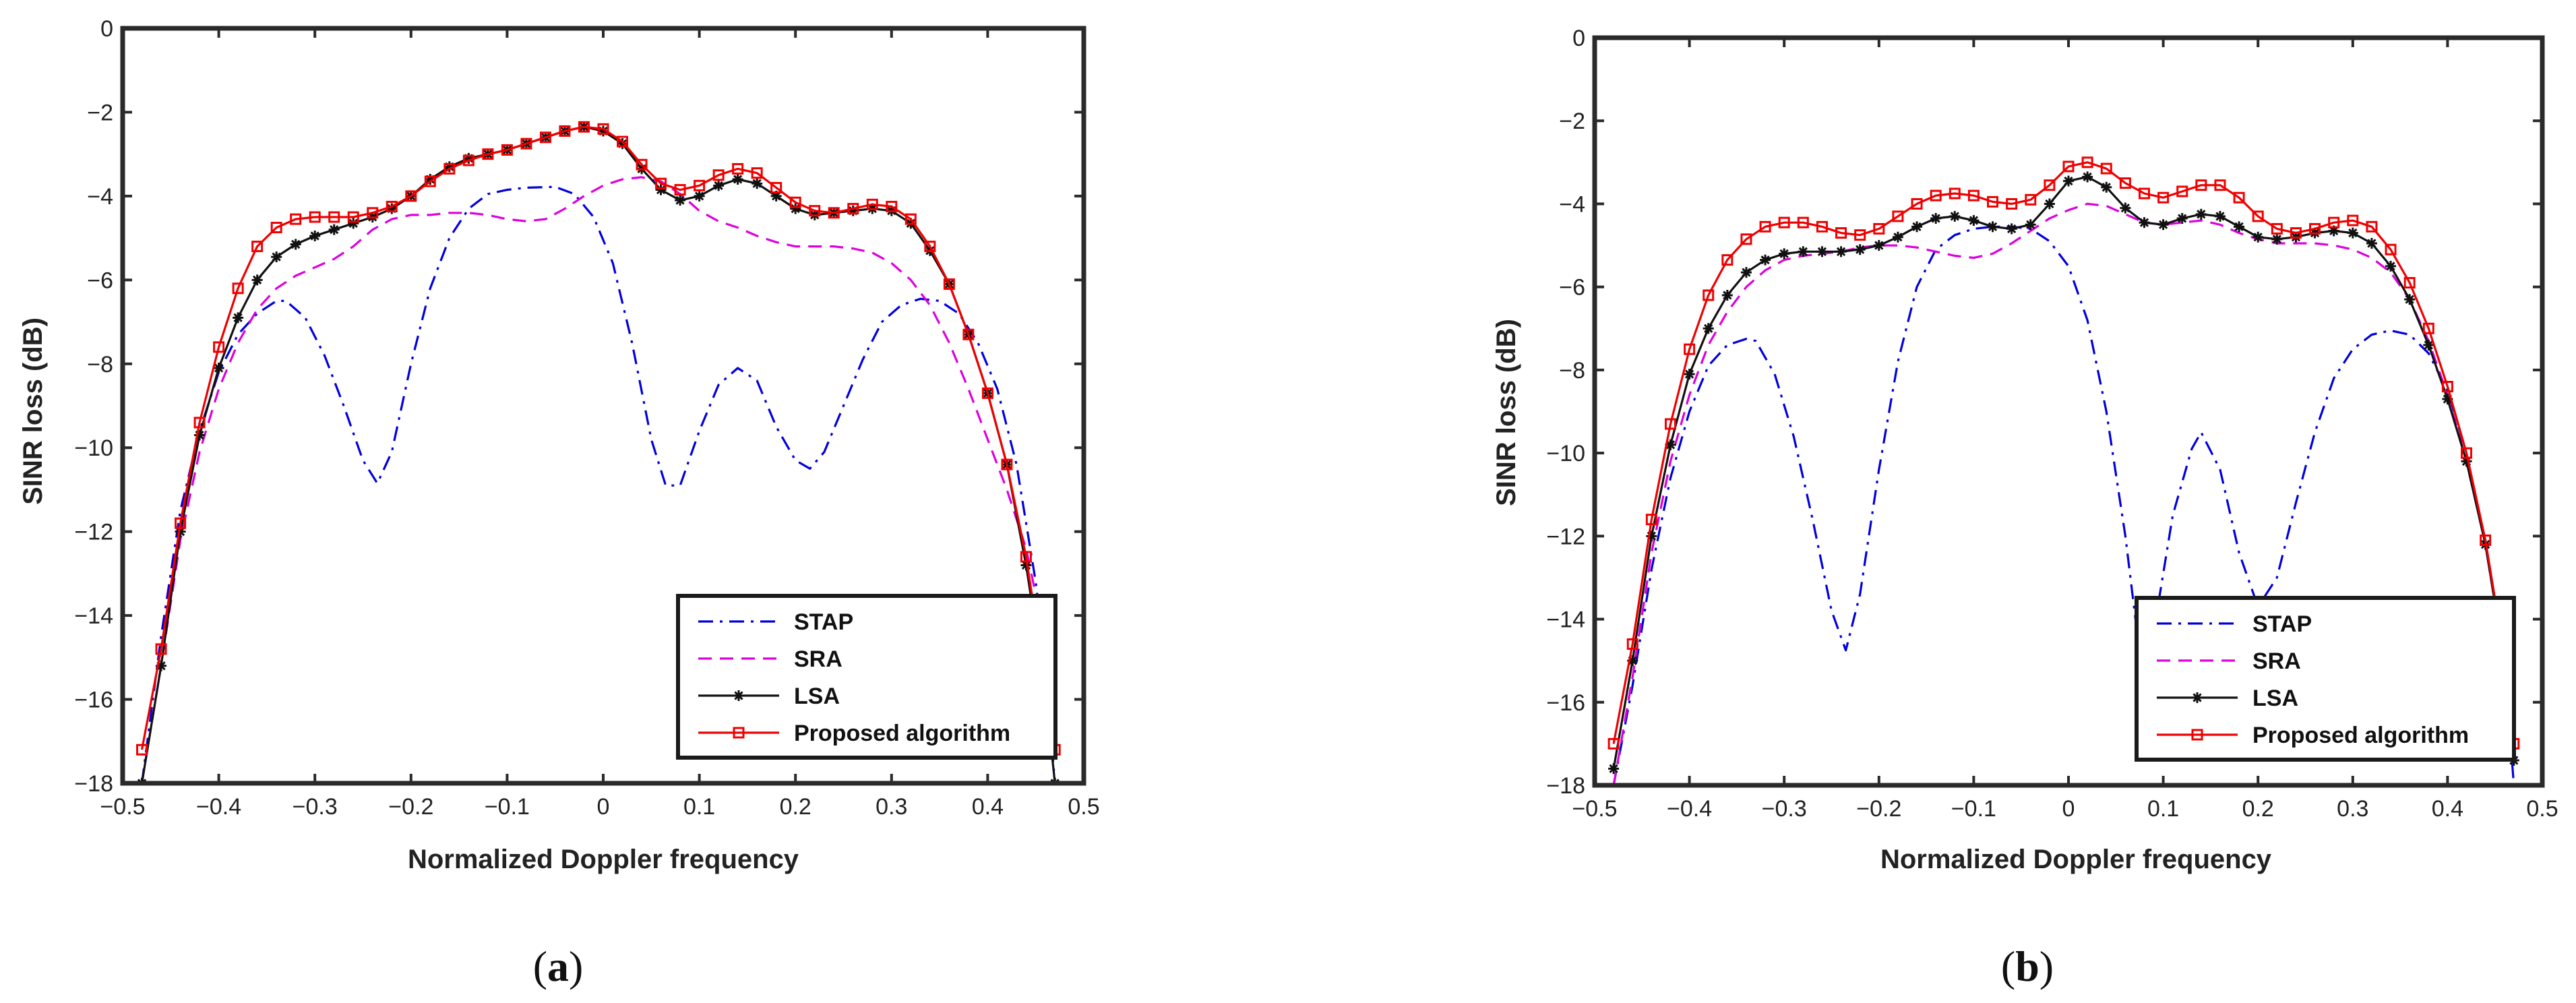  I want to click on x-tick-label: −0.3, so click(315, 807).